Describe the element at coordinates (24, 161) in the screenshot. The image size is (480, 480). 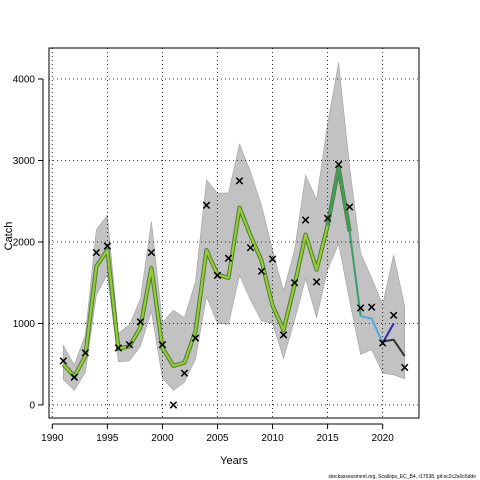
I see `y-tick-label: 3000` at that location.